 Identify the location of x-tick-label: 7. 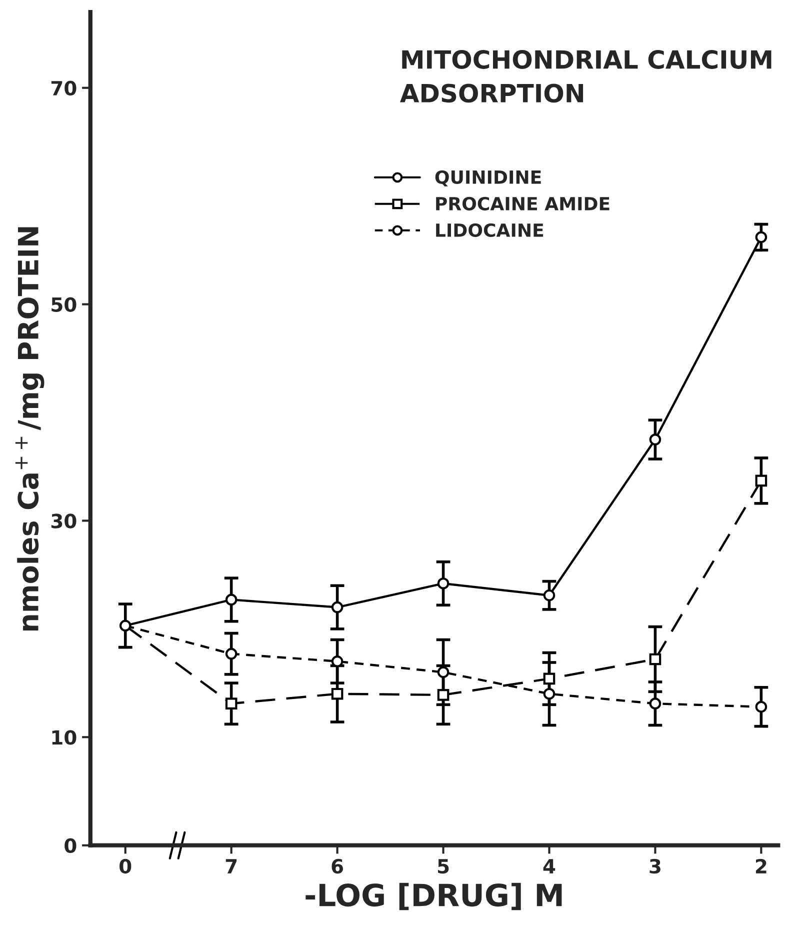
(231, 866).